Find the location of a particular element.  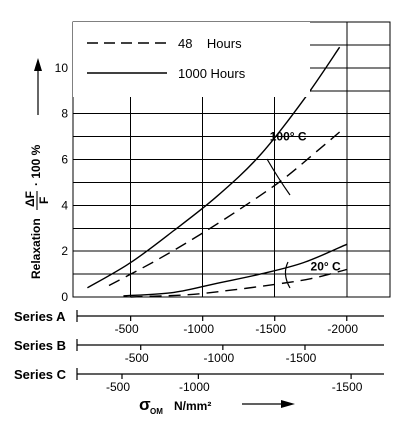

series-line-20c-solid is located at coordinates (235, 270).